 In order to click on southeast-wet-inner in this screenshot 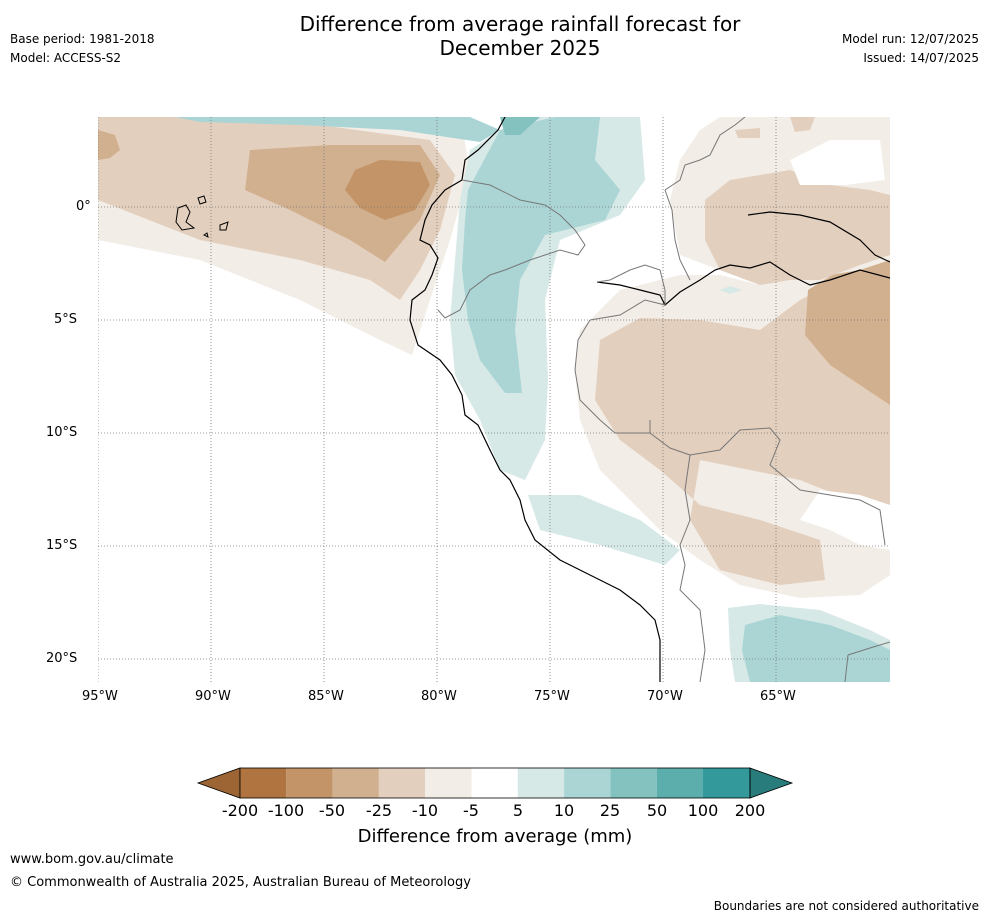, I will do `click(816, 648)`.